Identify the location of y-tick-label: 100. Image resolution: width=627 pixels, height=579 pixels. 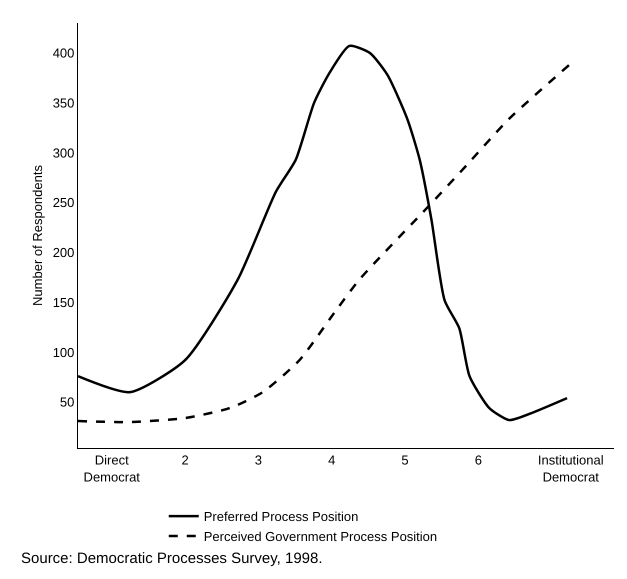
(63, 352).